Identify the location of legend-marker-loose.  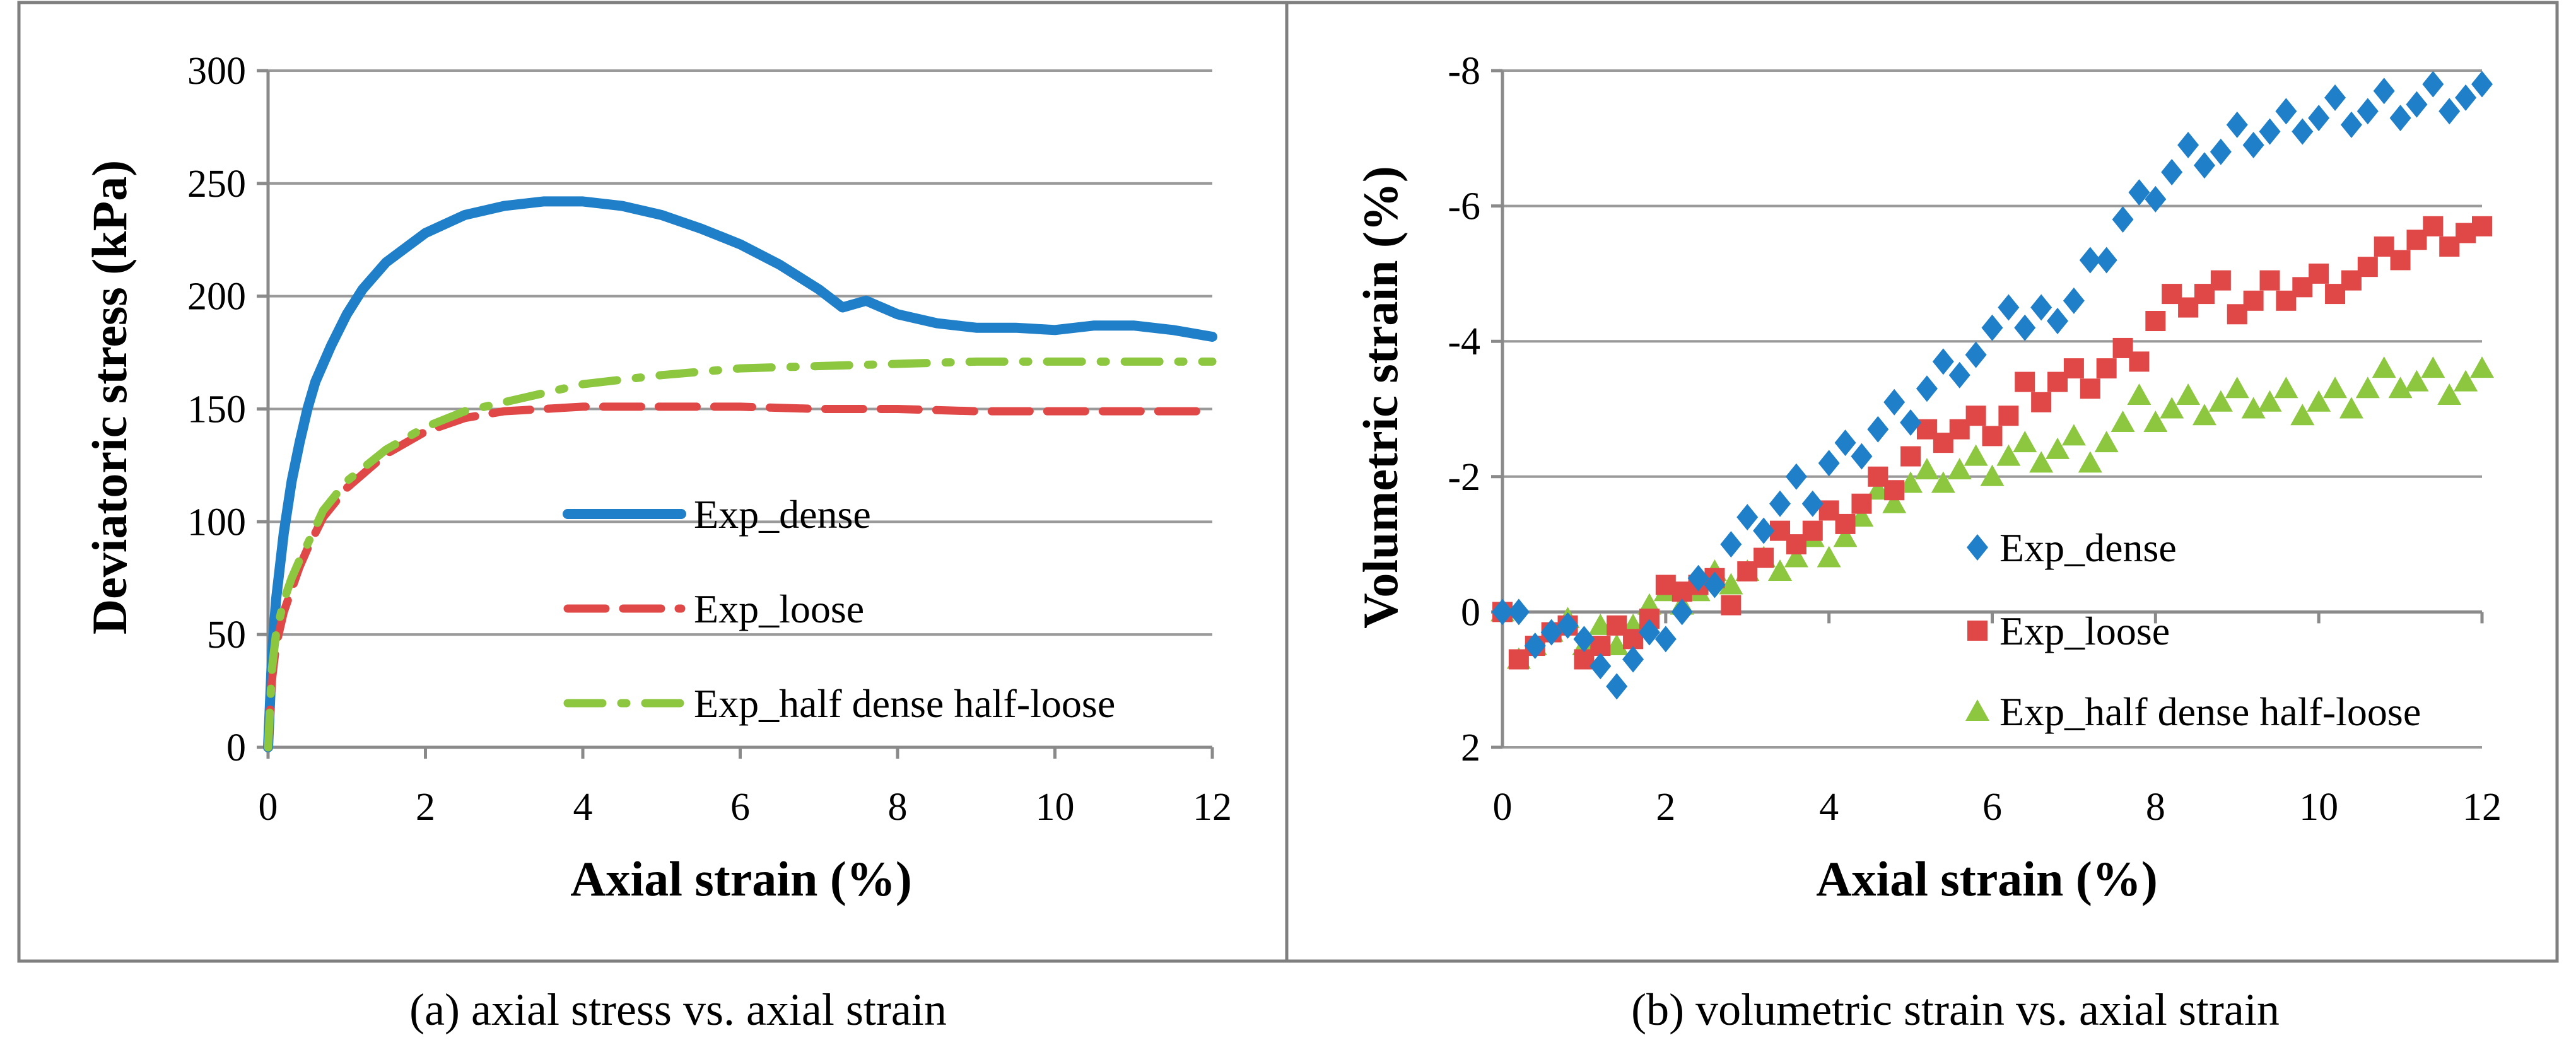
(1977, 631).